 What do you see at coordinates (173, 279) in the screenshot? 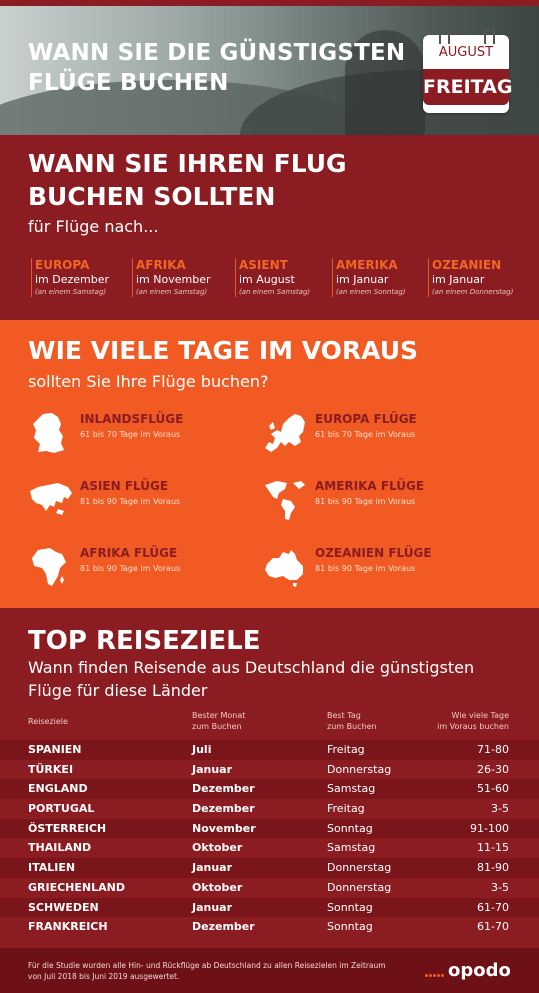
I see `region-month: im November` at bounding box center [173, 279].